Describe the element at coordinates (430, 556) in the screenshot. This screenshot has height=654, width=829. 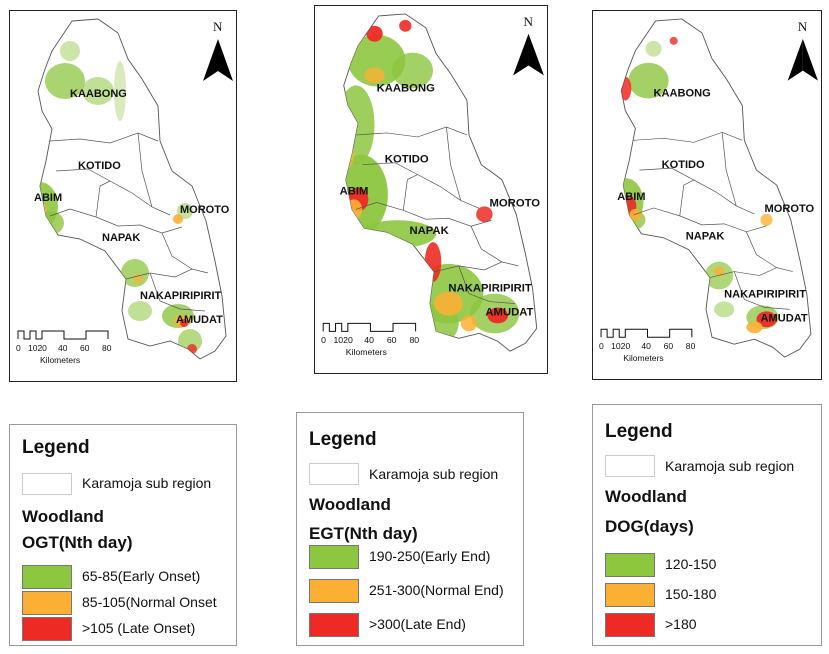
I see `class-early-label: 190-250(Early End)` at that location.